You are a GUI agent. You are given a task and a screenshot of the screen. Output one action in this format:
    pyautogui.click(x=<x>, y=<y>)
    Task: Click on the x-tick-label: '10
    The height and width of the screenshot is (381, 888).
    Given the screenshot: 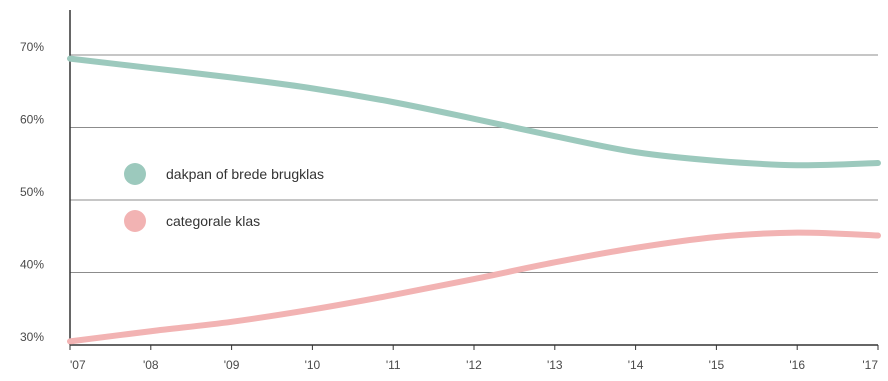 What is the action you would take?
    pyautogui.click(x=313, y=365)
    